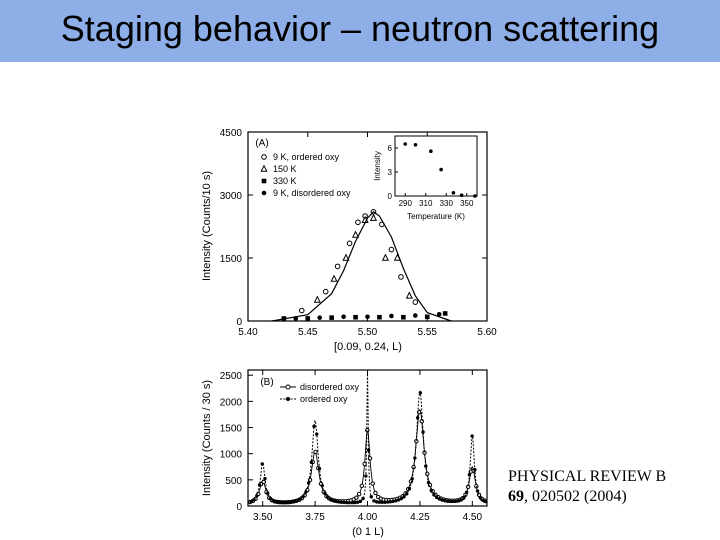  Describe the element at coordinates (360, 28) in the screenshot. I see `slide-title: Staging behavior – neutron scattering` at that location.